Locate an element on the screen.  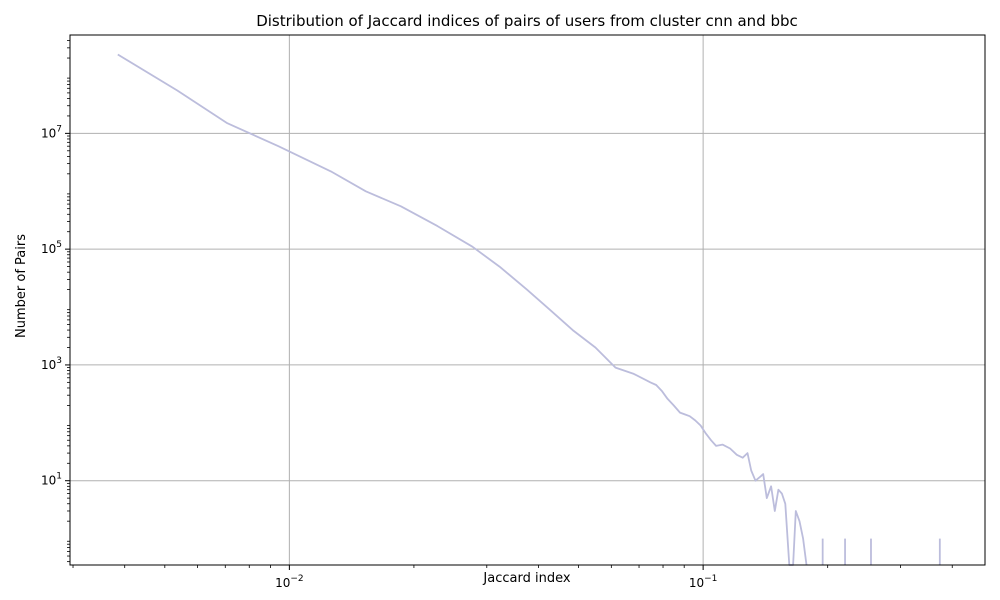
y-axis-label: Number of Pairs is located at coordinates (21, 286).